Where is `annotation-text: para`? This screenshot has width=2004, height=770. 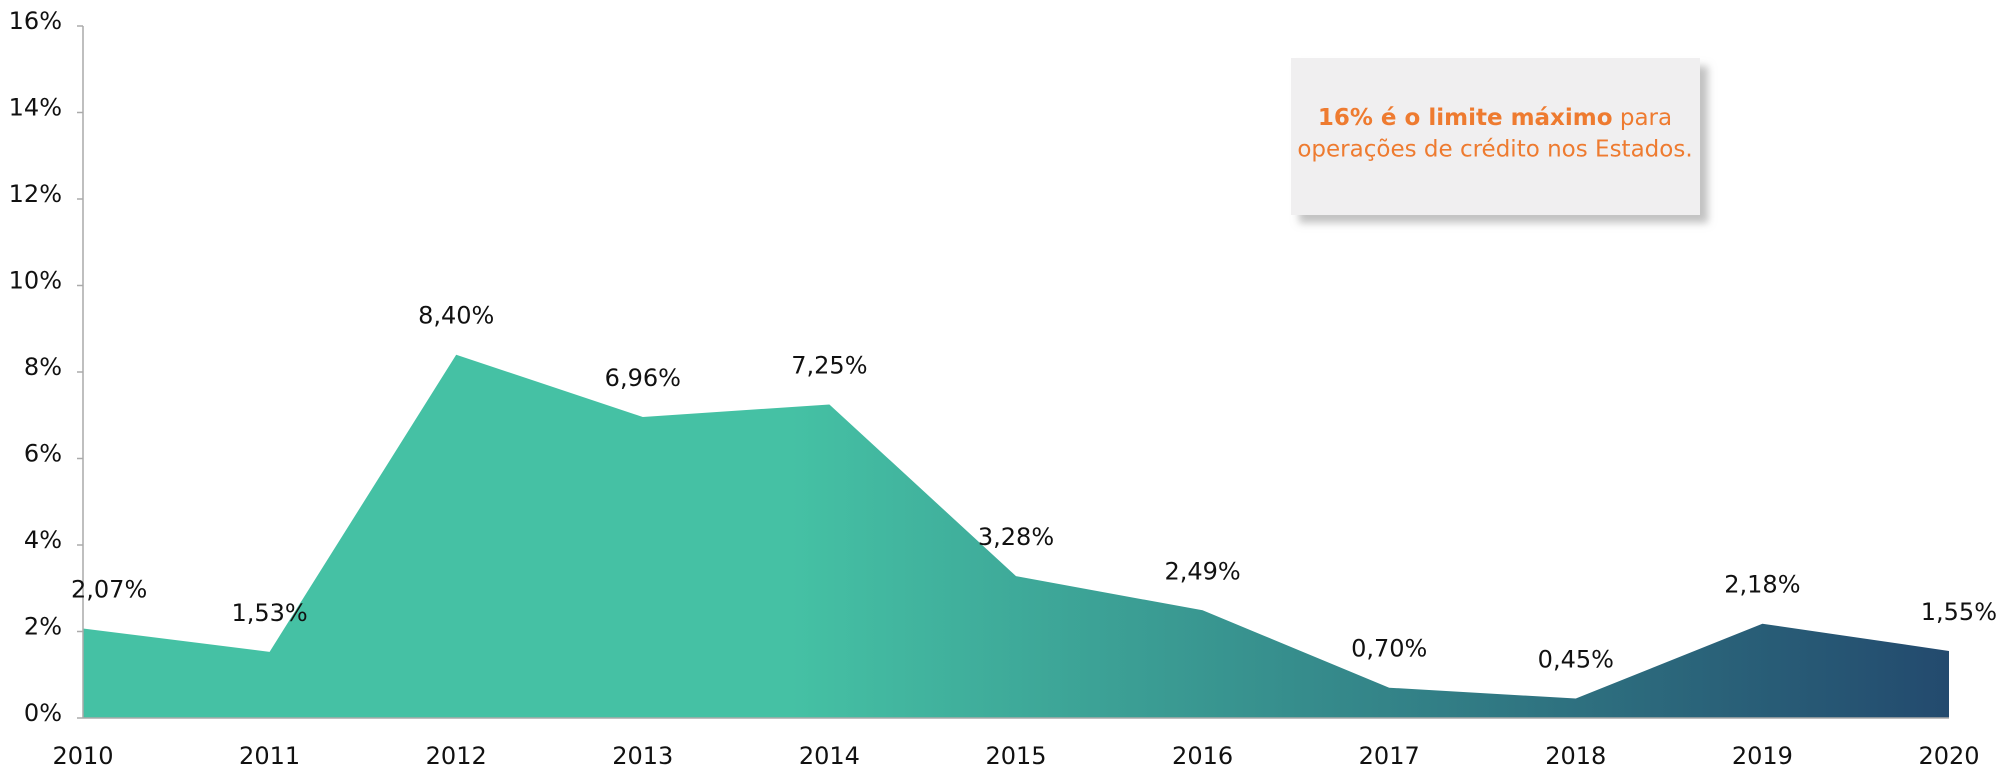
annotation-text: para is located at coordinates (1646, 118).